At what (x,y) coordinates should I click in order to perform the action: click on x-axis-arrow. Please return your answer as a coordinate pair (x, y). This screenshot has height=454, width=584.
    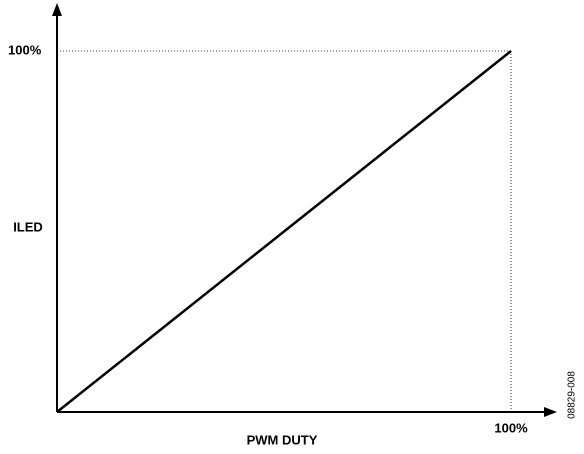
    Looking at the image, I should click on (550, 412).